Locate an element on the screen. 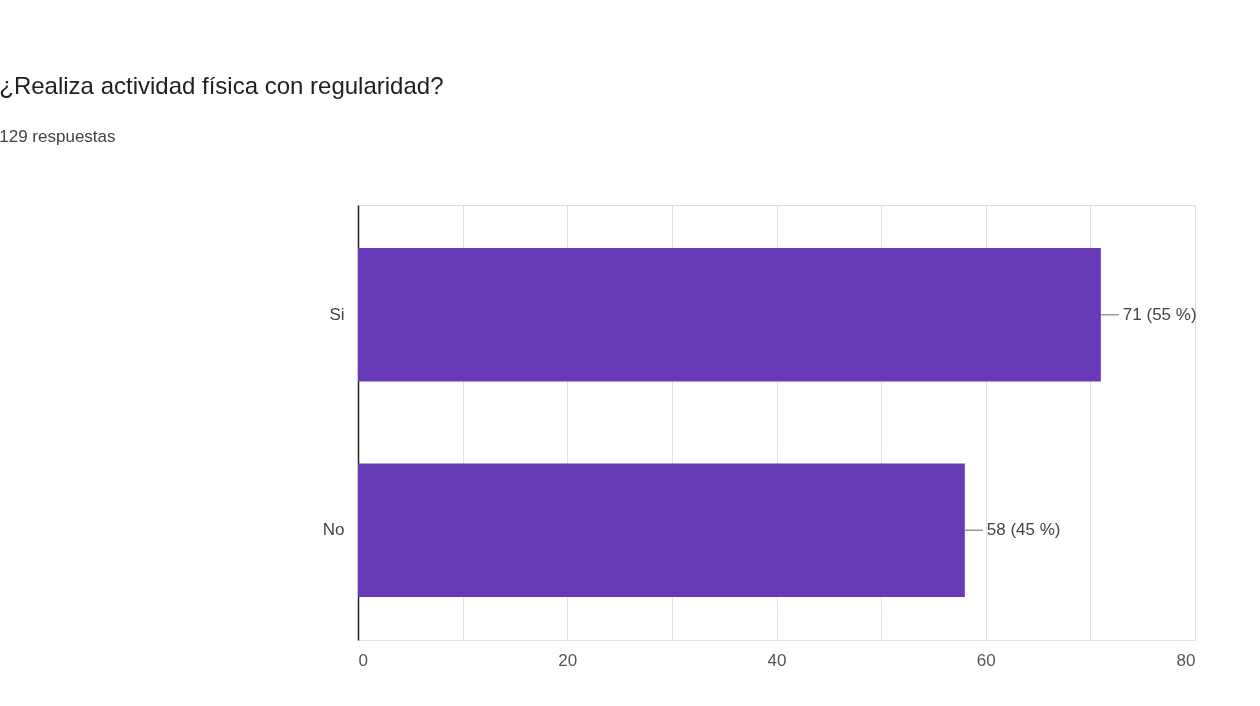 The height and width of the screenshot is (706, 1260). y-tick-label: No is located at coordinates (333, 530).